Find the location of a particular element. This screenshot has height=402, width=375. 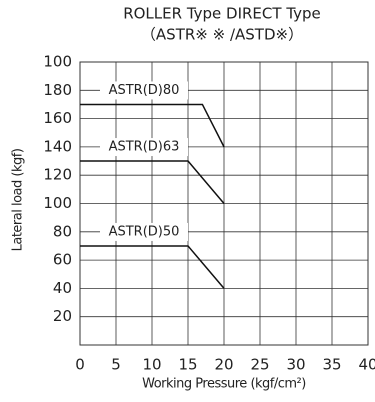

x-tick-label: 5 is located at coordinates (116, 365).